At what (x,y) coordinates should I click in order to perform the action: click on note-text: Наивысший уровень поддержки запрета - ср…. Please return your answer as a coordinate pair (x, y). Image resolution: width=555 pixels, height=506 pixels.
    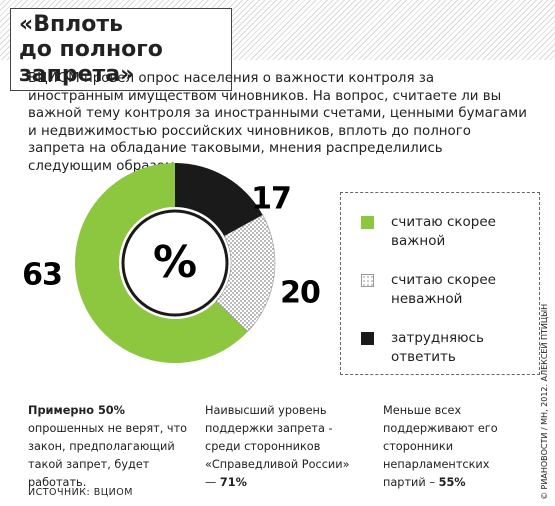
    Looking at the image, I should click on (277, 446).